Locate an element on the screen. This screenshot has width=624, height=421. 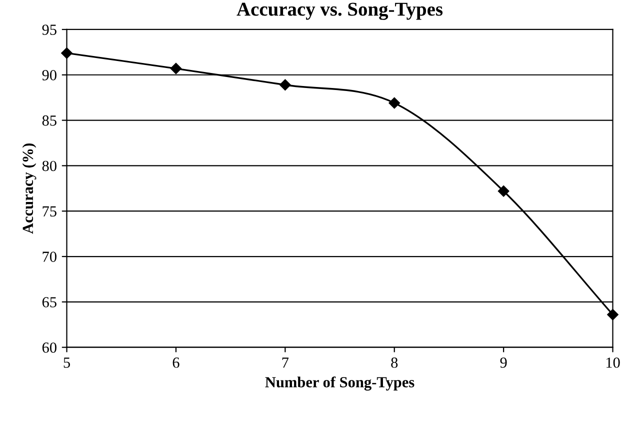
x-tick-label: 6 is located at coordinates (176, 363).